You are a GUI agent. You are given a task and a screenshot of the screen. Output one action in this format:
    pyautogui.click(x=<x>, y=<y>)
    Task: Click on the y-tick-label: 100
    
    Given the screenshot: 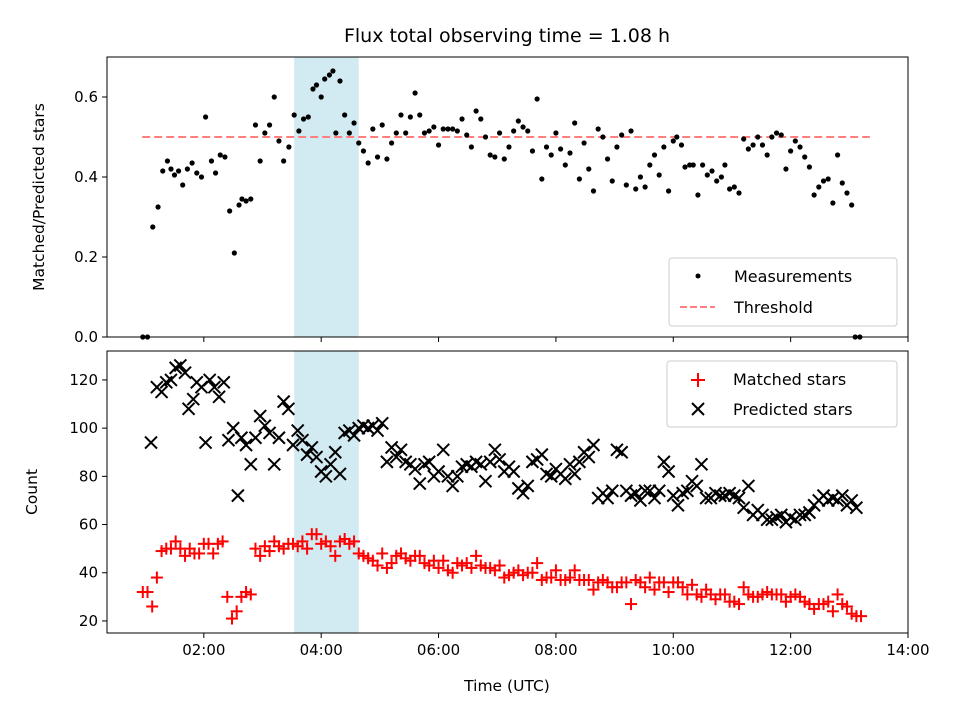 What is the action you would take?
    pyautogui.click(x=83, y=428)
    